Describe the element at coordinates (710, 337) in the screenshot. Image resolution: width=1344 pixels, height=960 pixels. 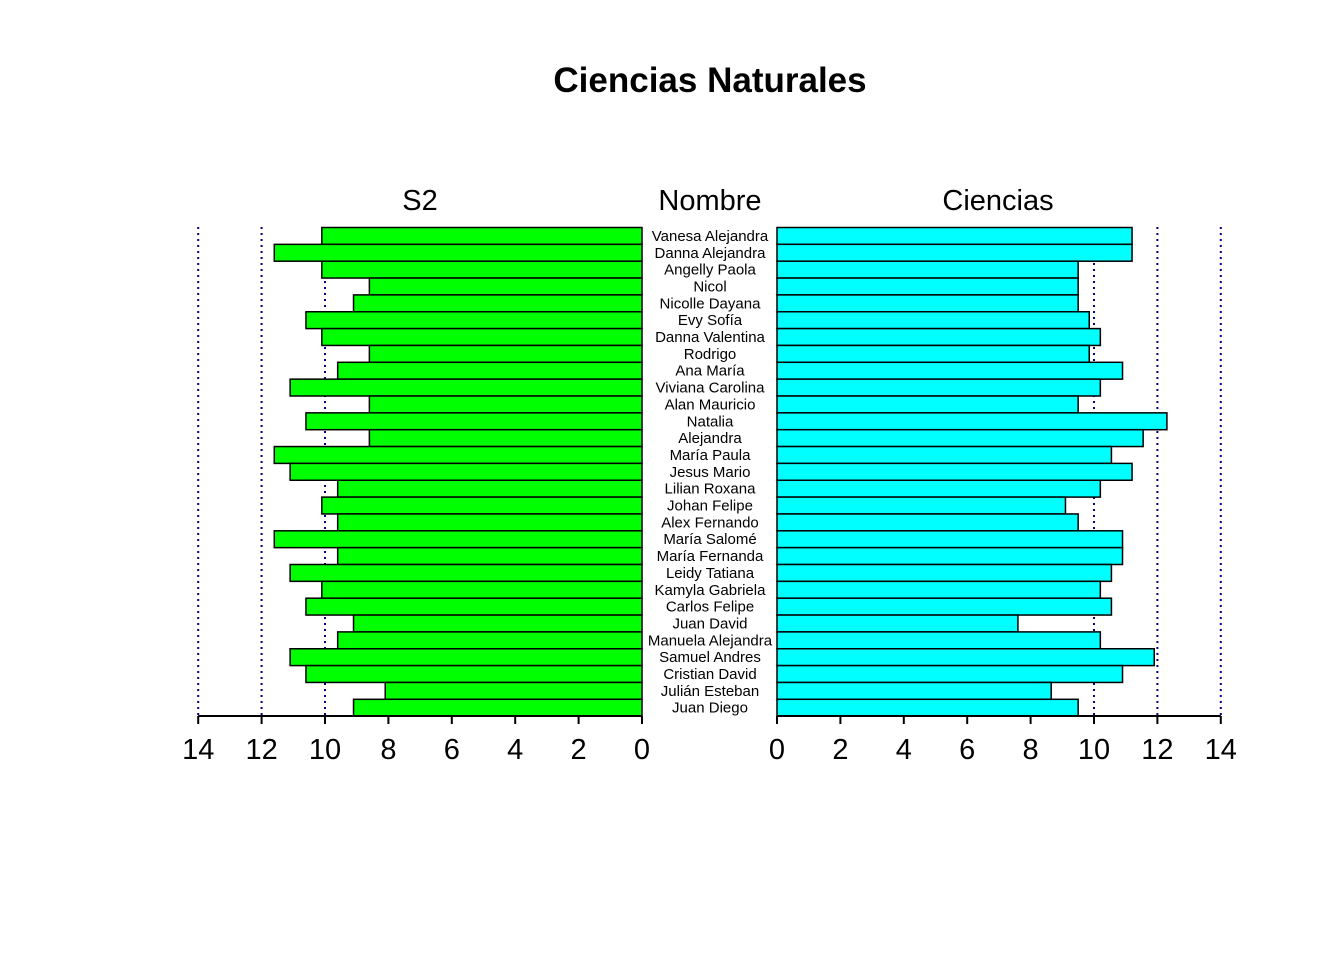
I see `category-label: Danna Valentina` at that location.